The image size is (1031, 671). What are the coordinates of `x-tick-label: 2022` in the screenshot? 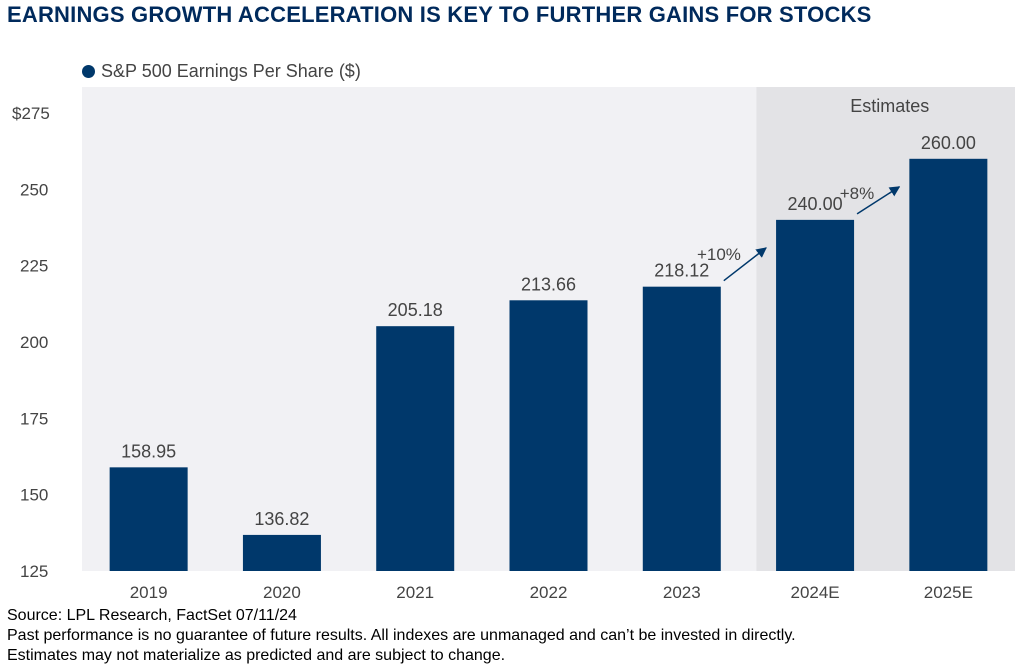 It's located at (549, 592).